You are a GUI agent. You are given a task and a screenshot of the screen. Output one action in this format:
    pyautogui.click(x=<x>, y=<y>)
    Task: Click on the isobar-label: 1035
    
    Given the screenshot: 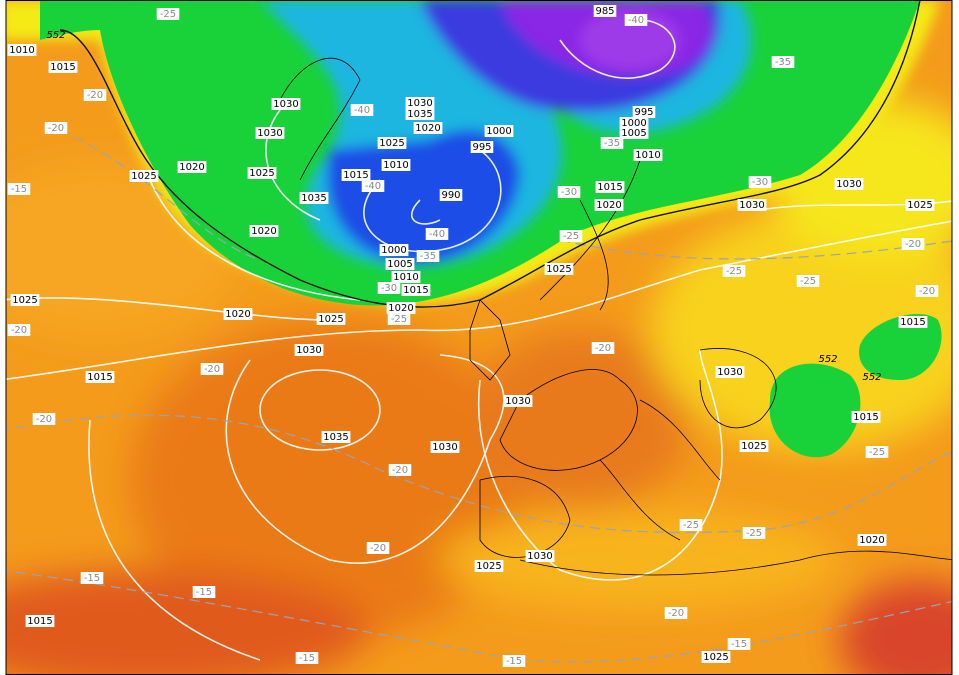 What is the action you would take?
    pyautogui.click(x=335, y=437)
    